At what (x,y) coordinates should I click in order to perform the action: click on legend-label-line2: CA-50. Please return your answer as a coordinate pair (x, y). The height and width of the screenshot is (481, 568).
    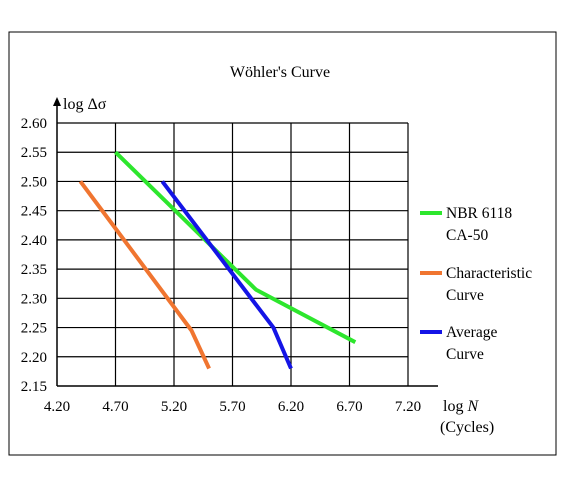
    Looking at the image, I should click on (467, 235).